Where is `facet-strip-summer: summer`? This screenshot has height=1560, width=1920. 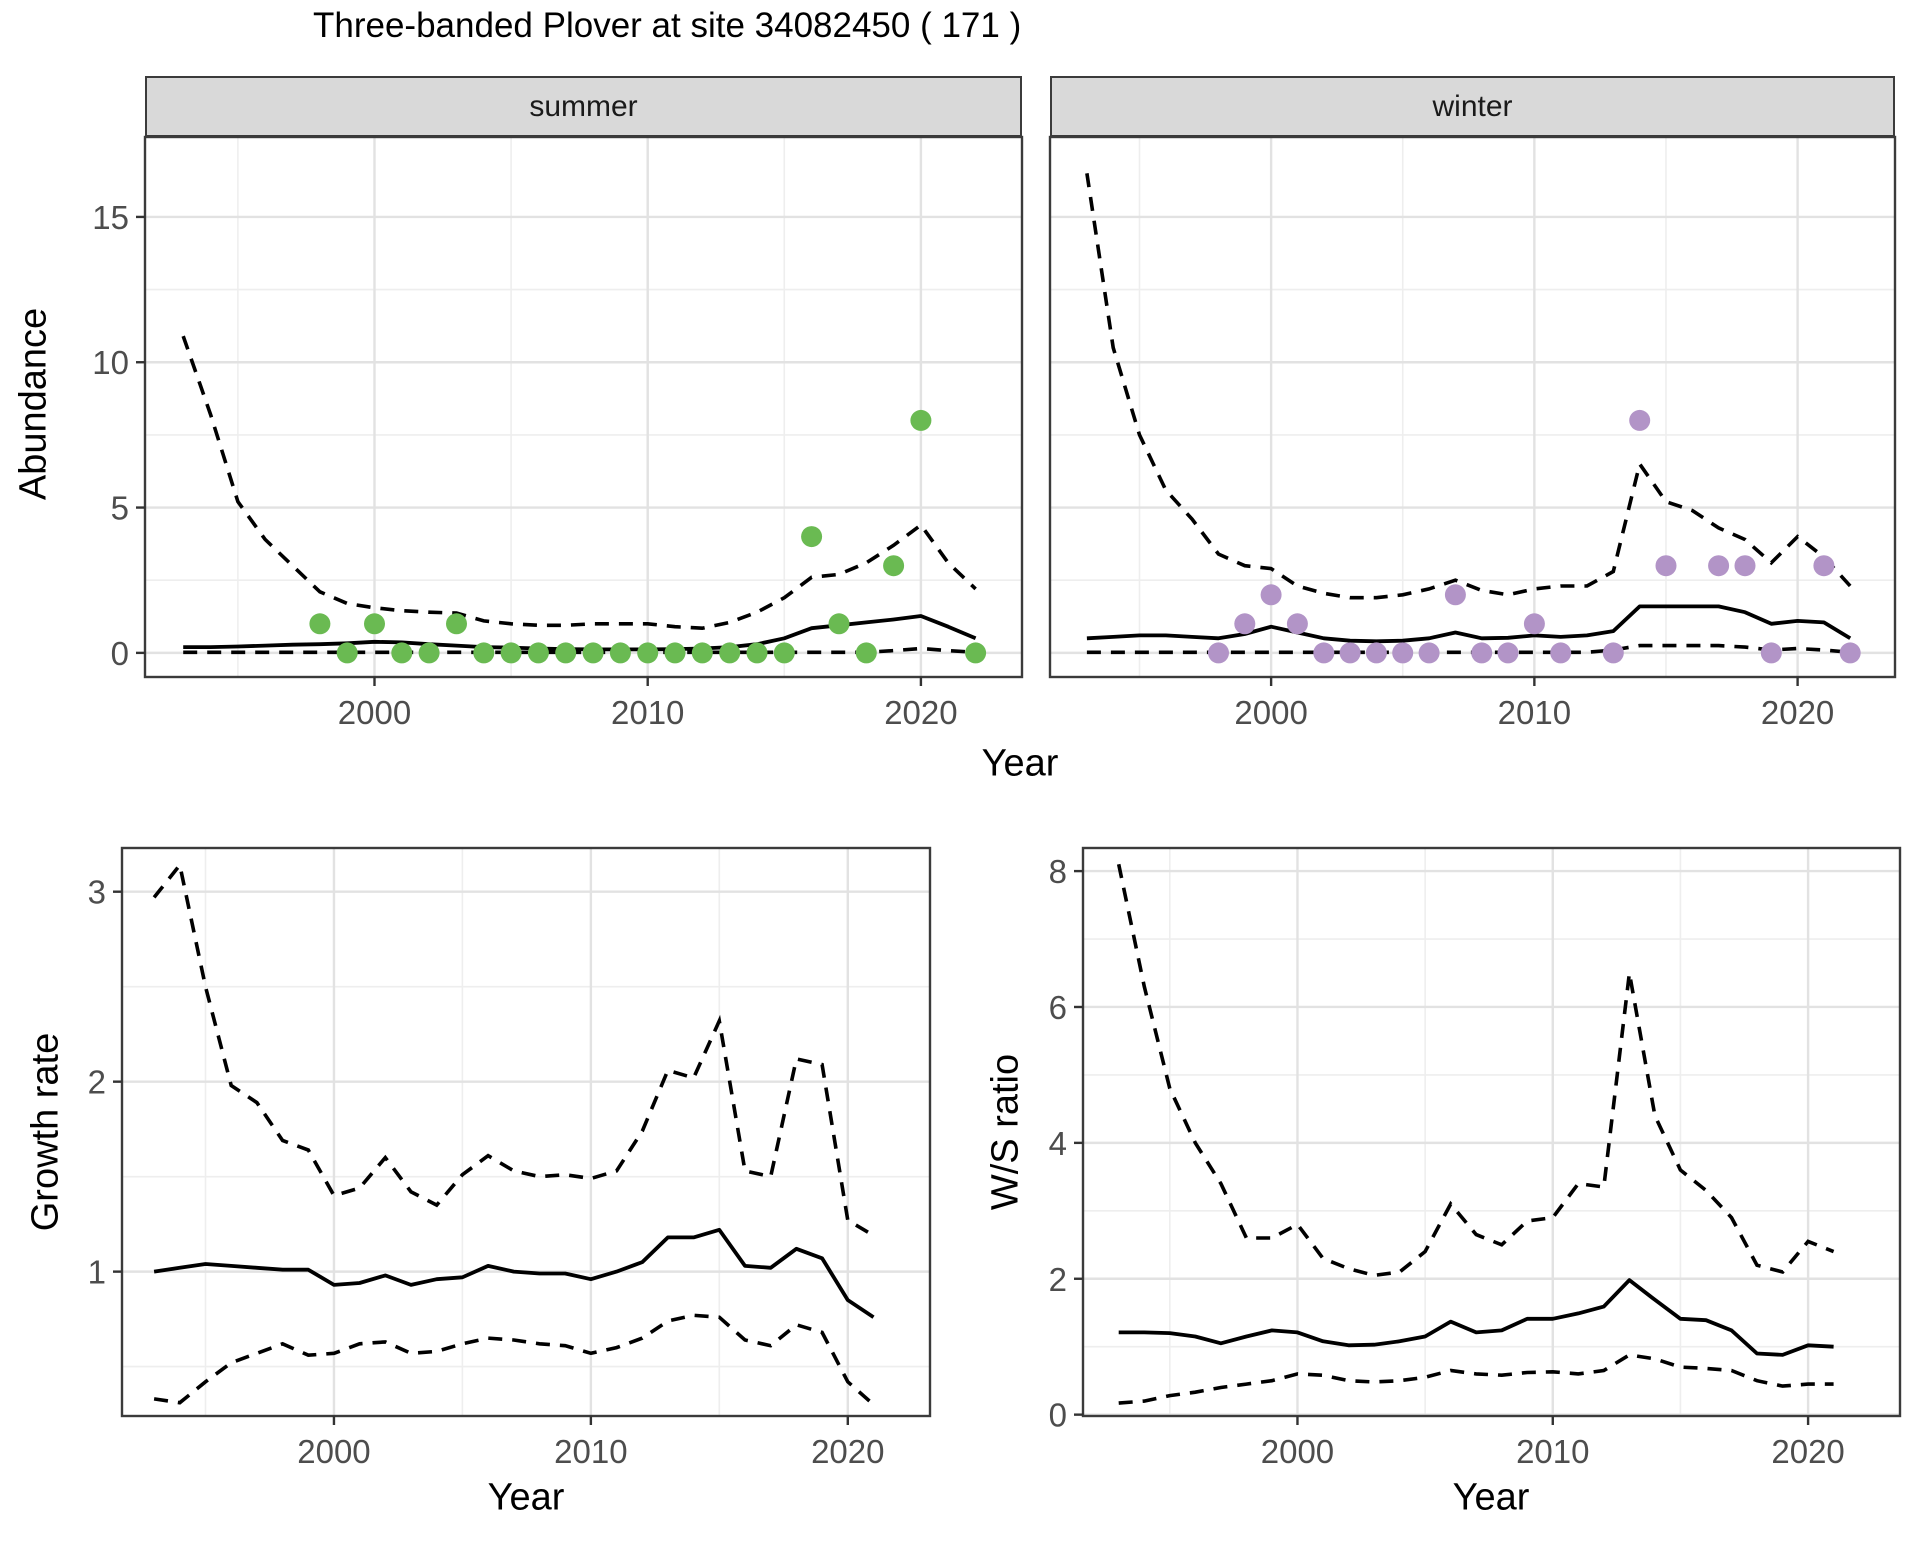
facet-strip-summer: summer is located at coordinates (583, 106).